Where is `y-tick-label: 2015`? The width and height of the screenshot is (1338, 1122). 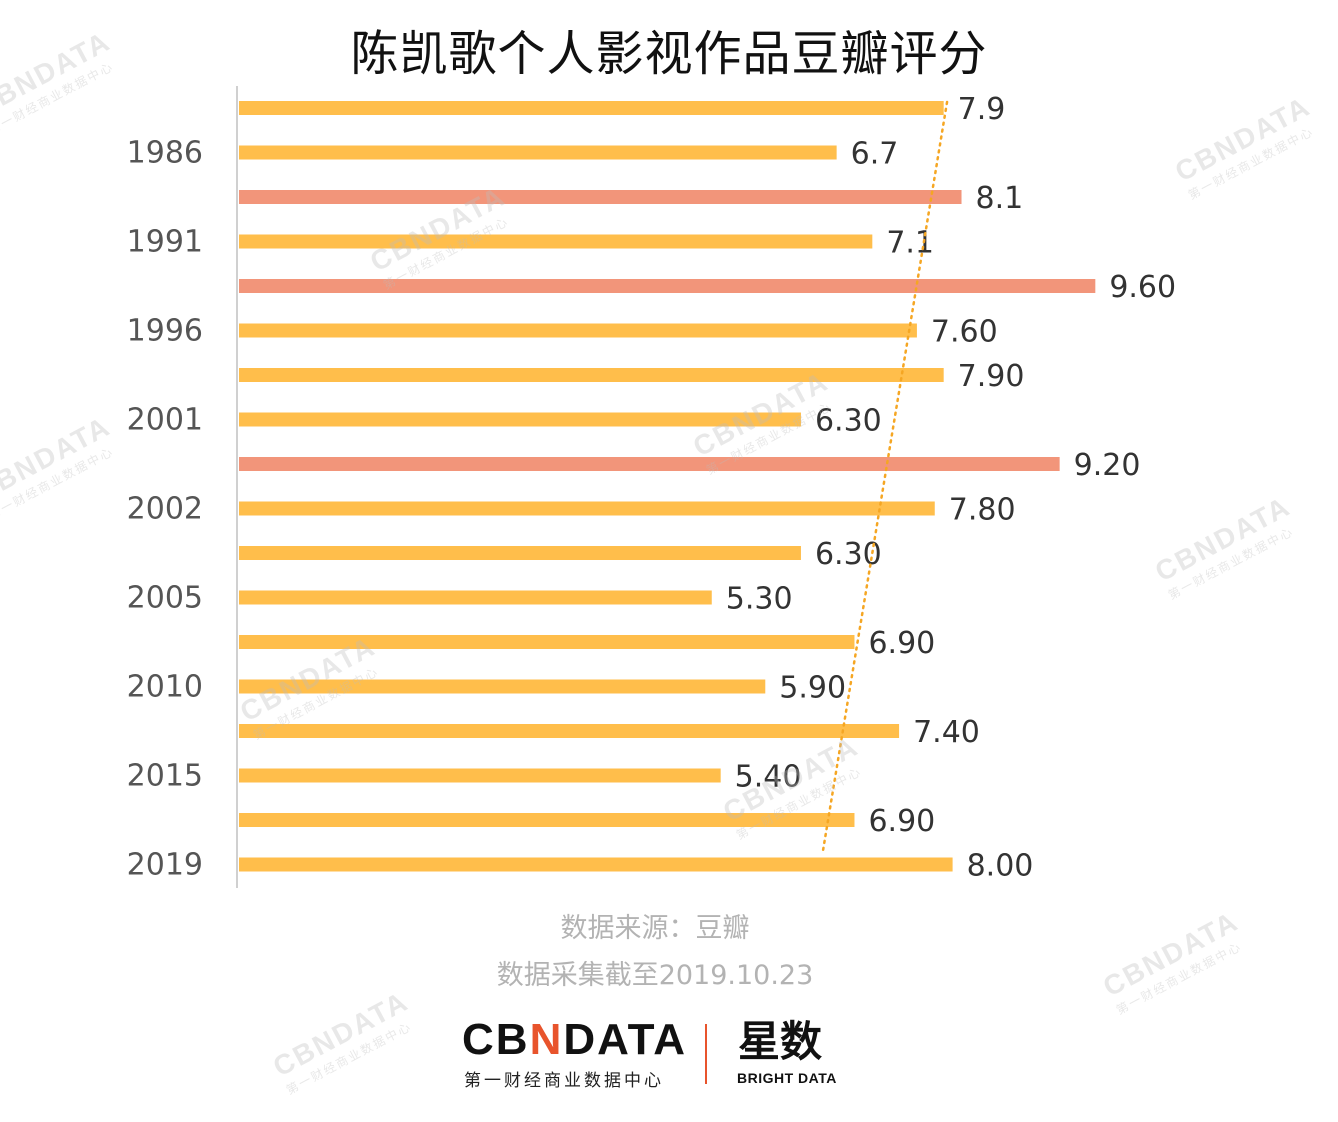 y-tick-label: 2015 is located at coordinates (165, 776).